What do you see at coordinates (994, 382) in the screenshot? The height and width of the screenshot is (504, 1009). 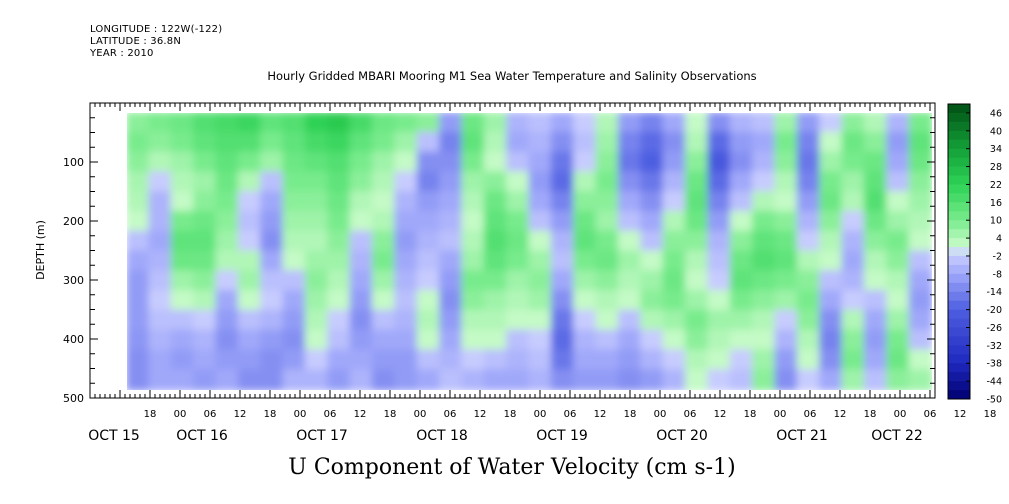 I see `colorbar-label: -44` at bounding box center [994, 382].